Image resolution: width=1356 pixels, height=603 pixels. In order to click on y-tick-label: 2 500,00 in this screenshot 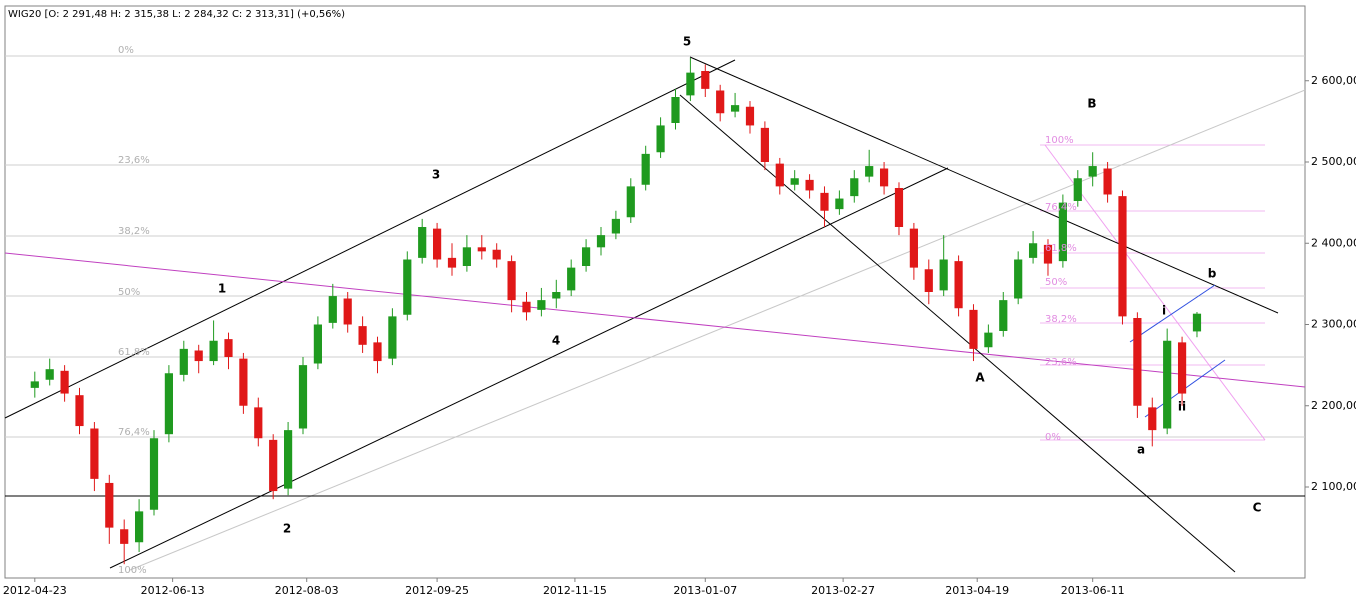, I will do `click(1333, 161)`.